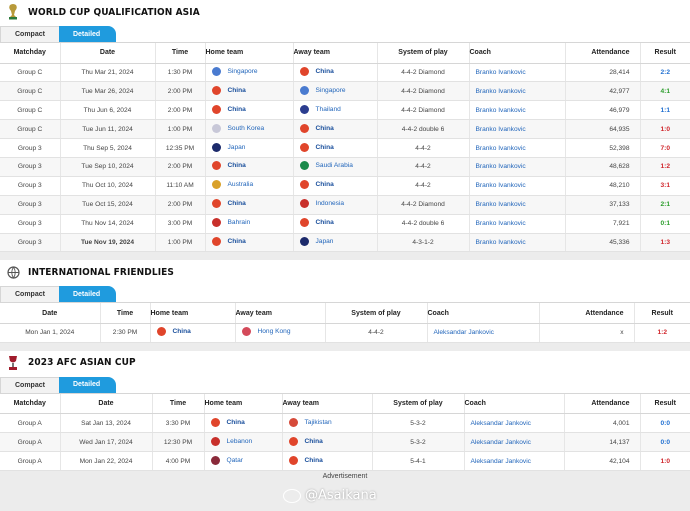 The image size is (690, 511). I want to click on match-result: 4:1, so click(665, 91).